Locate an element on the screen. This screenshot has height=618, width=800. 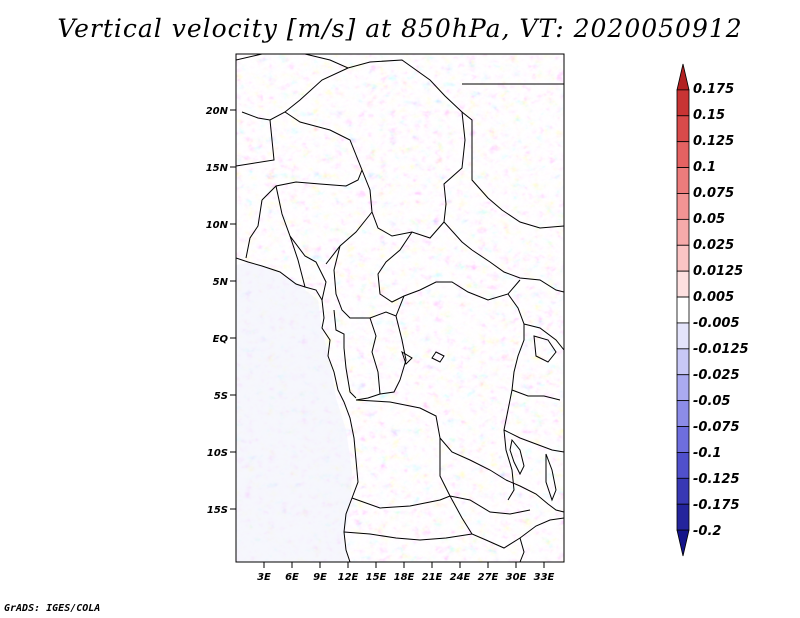
longitude-axis: 3E 6E 9E 12E 15E 18E 21E 24E 27E 30E 33E is located at coordinates (406, 572).